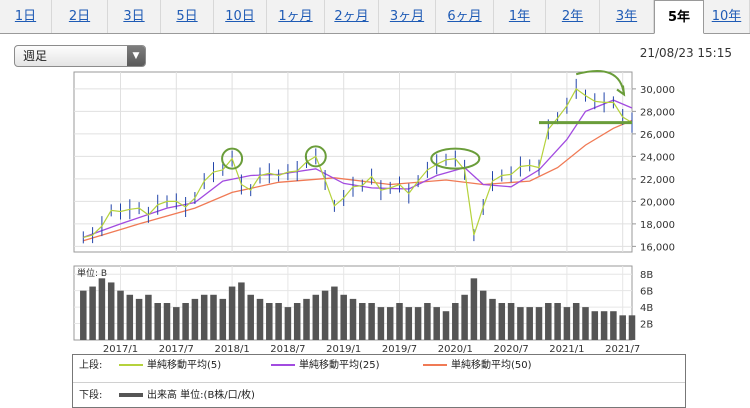 This screenshot has width=750, height=408. What do you see at coordinates (657, 247) in the screenshot?
I see `price-tick-label-0: 16,000` at bounding box center [657, 247].